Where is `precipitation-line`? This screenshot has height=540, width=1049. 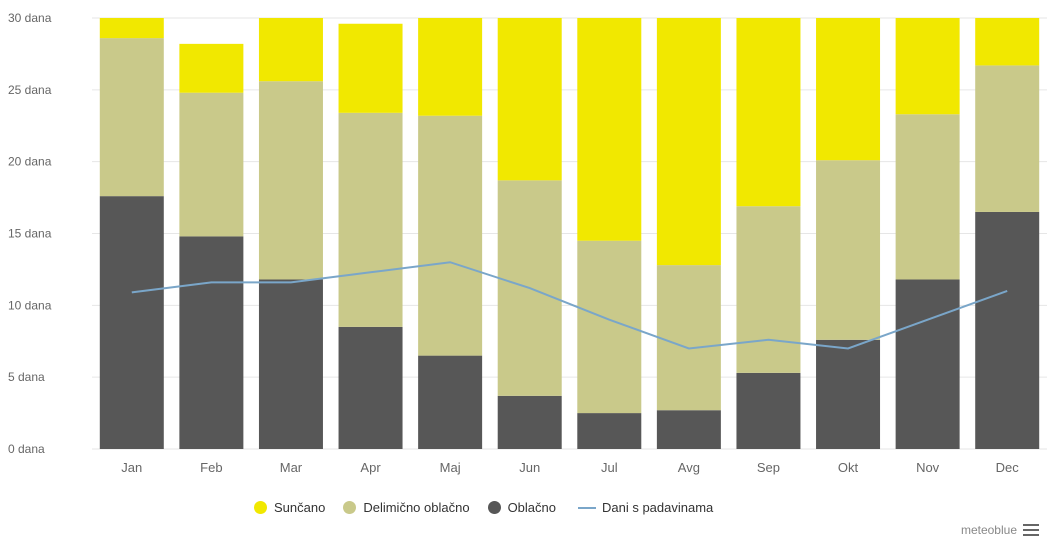 precipitation-line is located at coordinates (569, 305).